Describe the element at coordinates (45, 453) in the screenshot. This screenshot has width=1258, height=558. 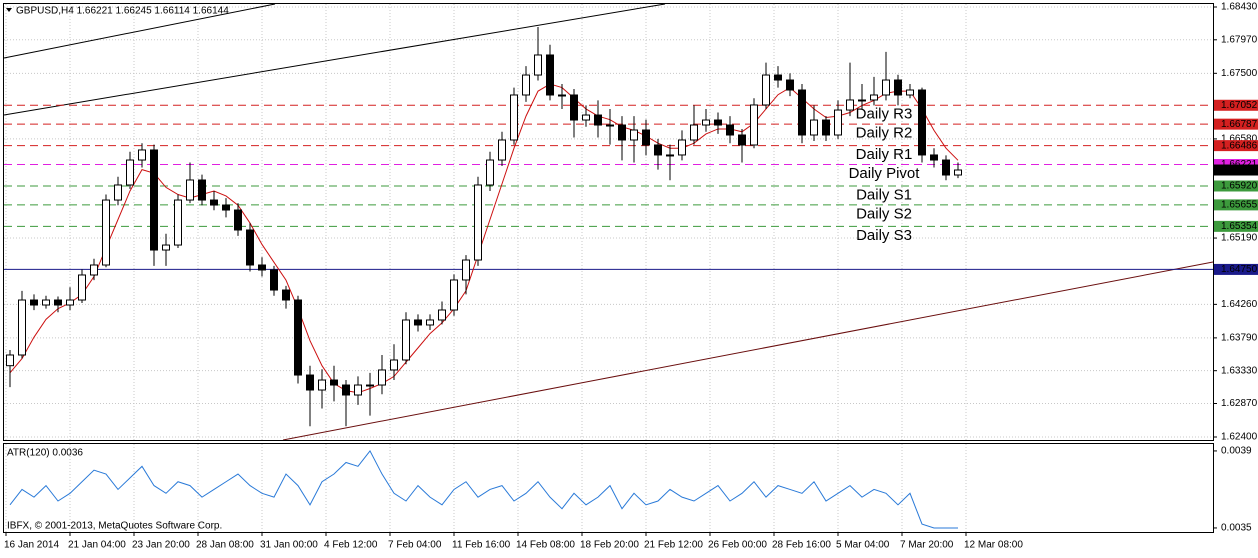
I see `atr-title: ATR(120) 0.0036` at that location.